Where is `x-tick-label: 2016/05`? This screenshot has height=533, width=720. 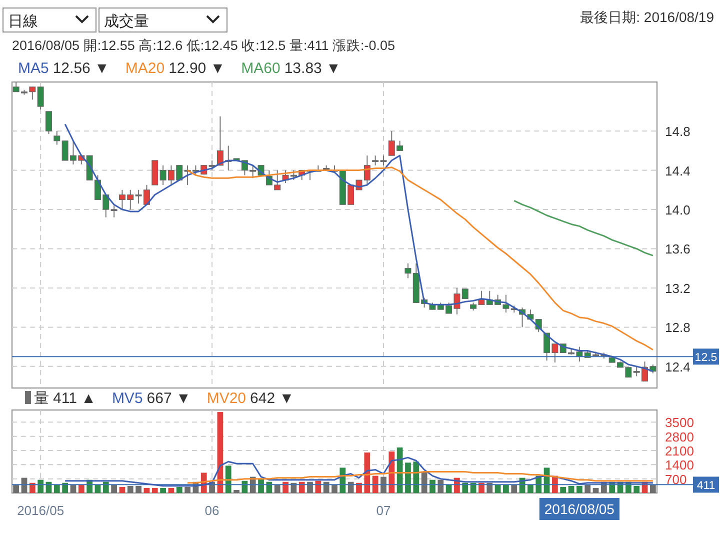
x-tick-label: 2016/05 is located at coordinates (40, 510).